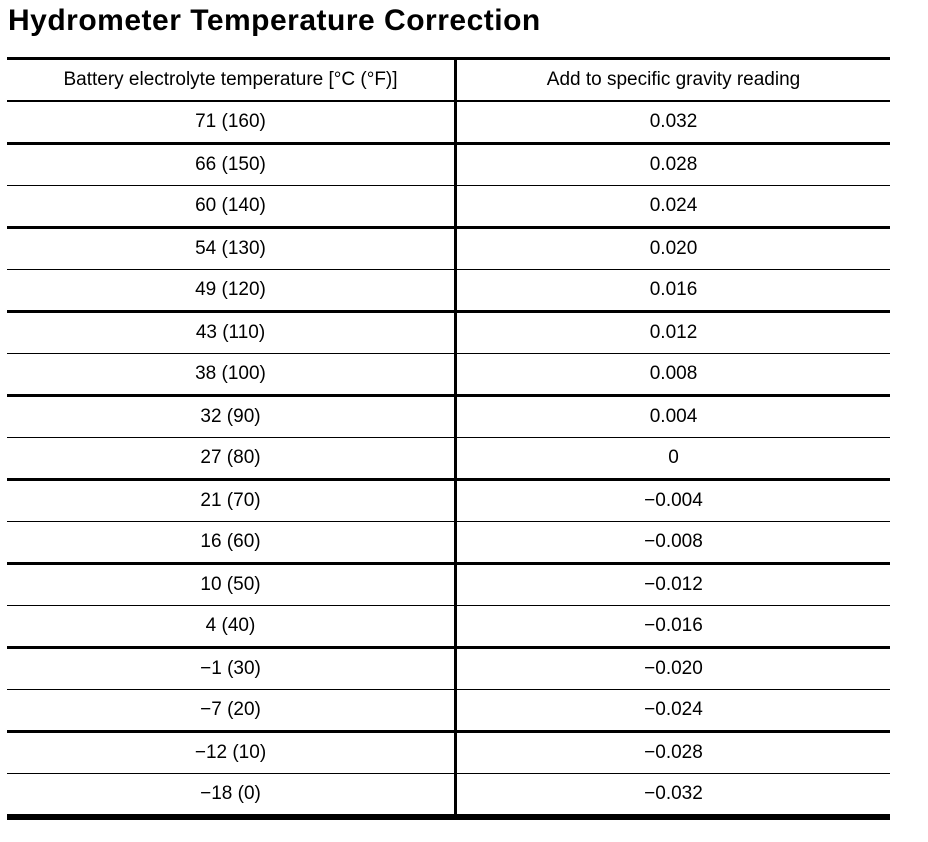 The image size is (928, 842). Describe the element at coordinates (673, 289) in the screenshot. I see `gravity-correction-cell: 0.016` at that location.